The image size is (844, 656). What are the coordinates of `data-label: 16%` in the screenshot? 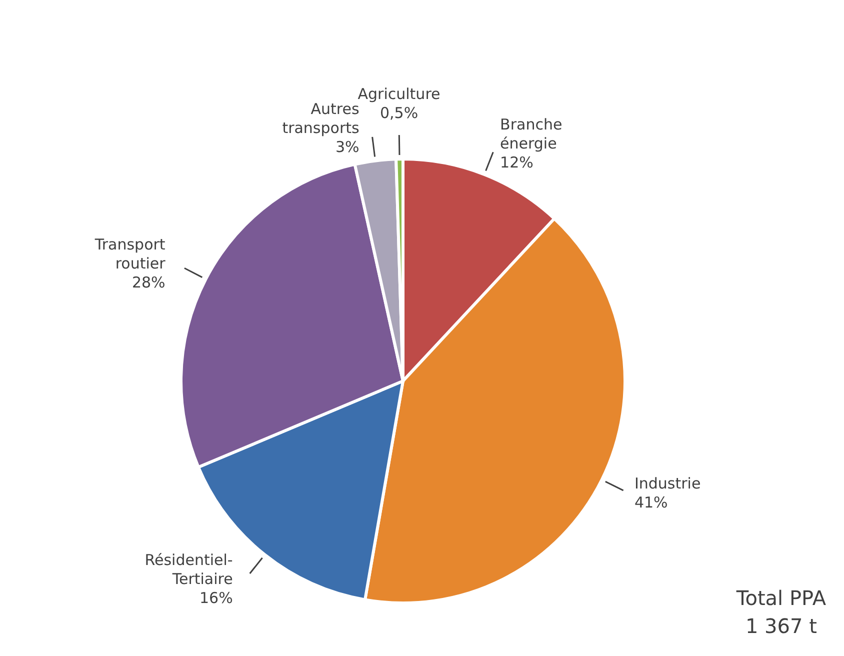 It's located at (216, 597).